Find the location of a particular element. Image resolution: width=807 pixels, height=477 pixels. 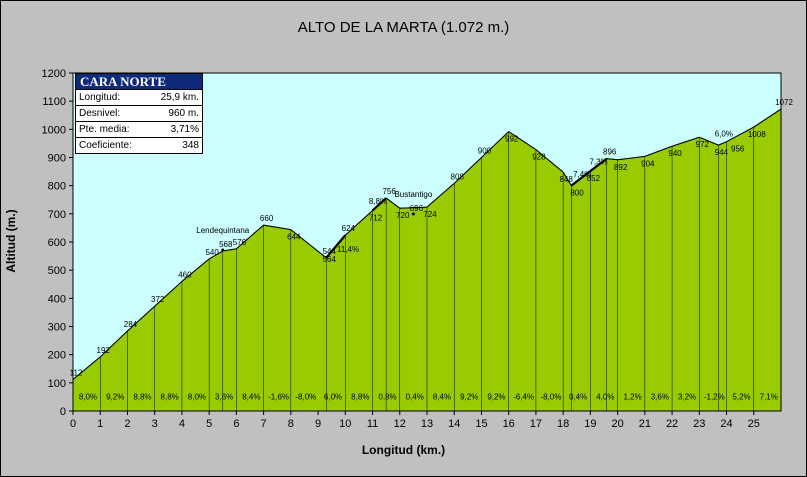

x-tick-label: 23 is located at coordinates (699, 424).